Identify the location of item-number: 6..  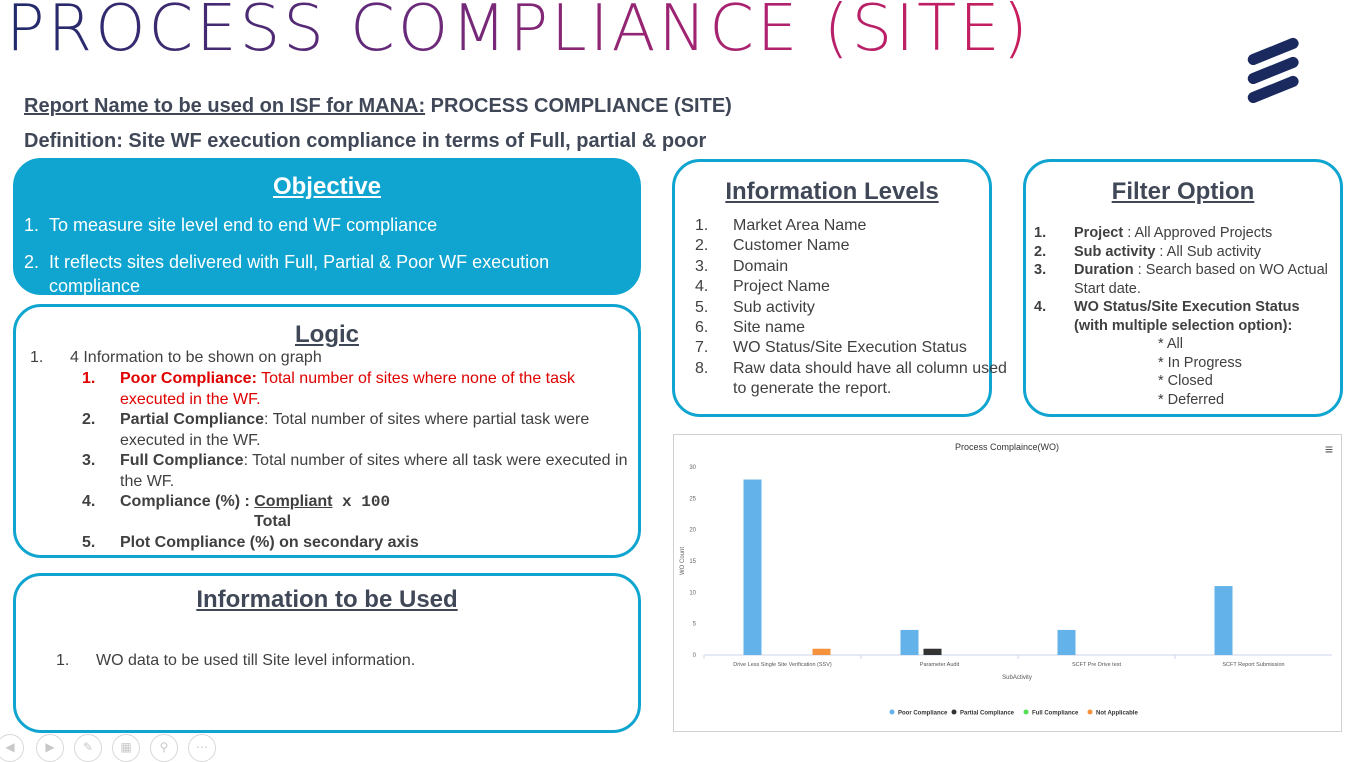
(702, 328).